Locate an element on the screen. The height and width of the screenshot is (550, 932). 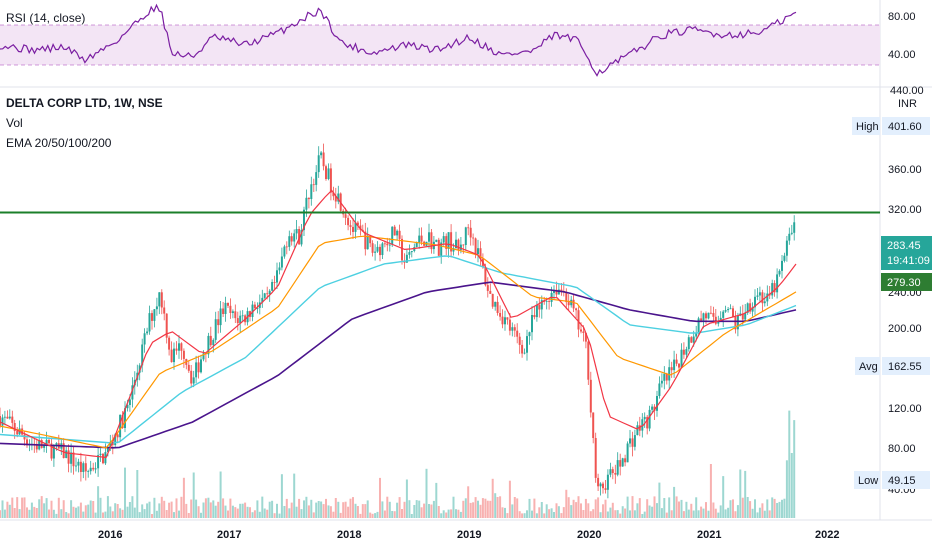
high-label-bg is located at coordinates (866, 126).